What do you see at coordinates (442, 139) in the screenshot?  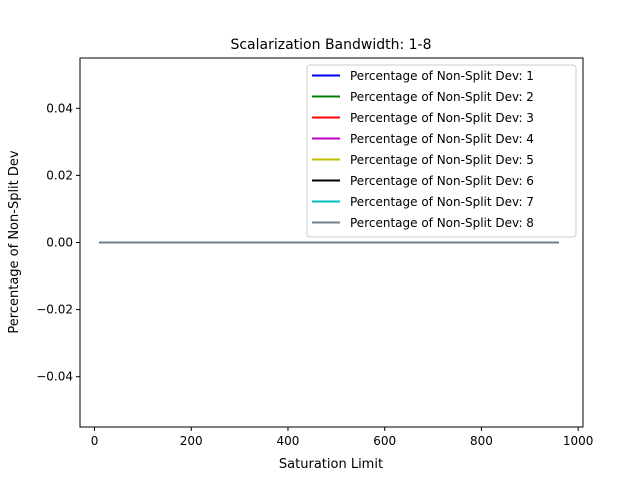 I see `legend-label-4: Percentage of Non-Split Dev: 4` at bounding box center [442, 139].